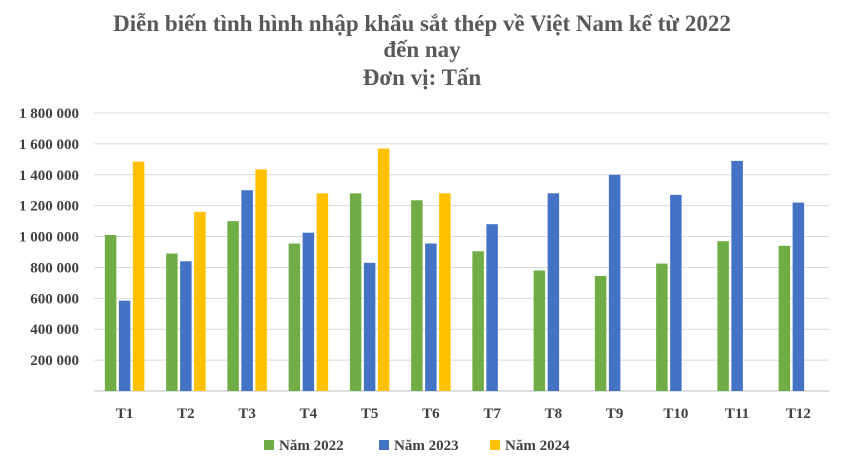  Describe the element at coordinates (49, 207) in the screenshot. I see `y-tick-label: 1 200 000` at that location.